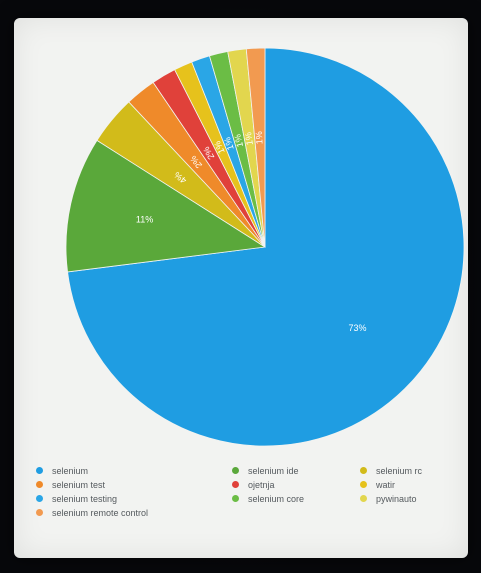 This screenshot has height=573, width=481. I want to click on legend-item-selenium-test: selenium test, so click(134, 484).